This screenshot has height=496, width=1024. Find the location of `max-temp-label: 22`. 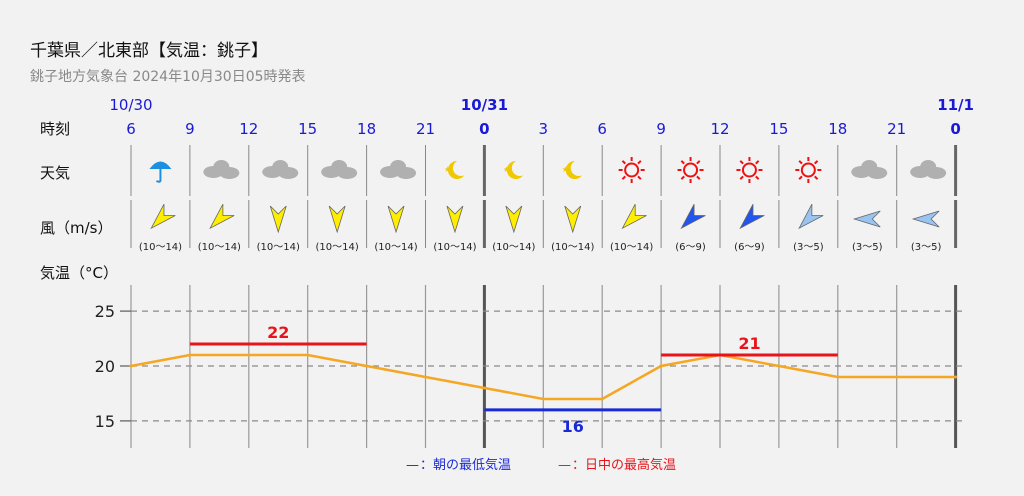

max-temp-label: 22 is located at coordinates (278, 332).